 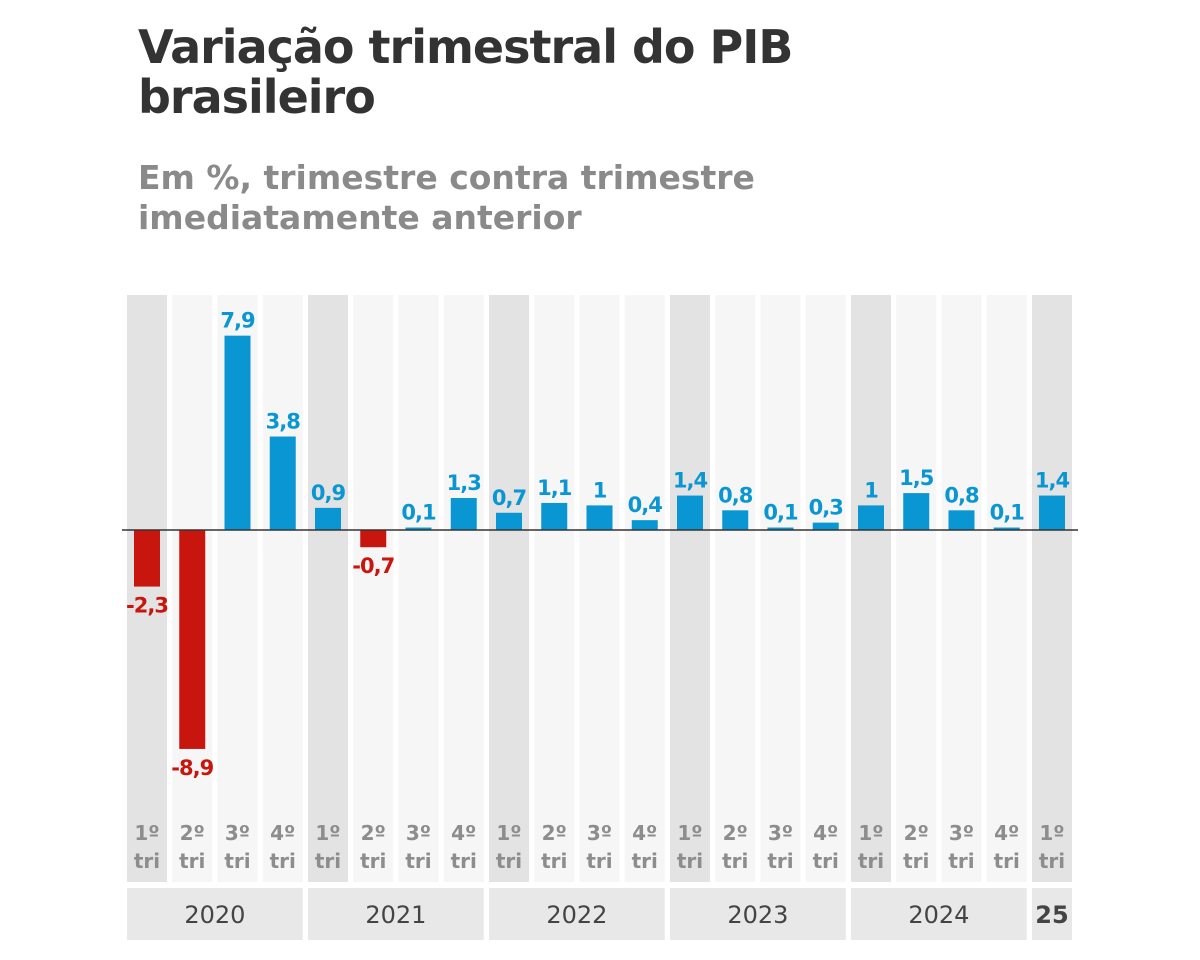 I want to click on year-label: 2020, so click(x=214, y=915).